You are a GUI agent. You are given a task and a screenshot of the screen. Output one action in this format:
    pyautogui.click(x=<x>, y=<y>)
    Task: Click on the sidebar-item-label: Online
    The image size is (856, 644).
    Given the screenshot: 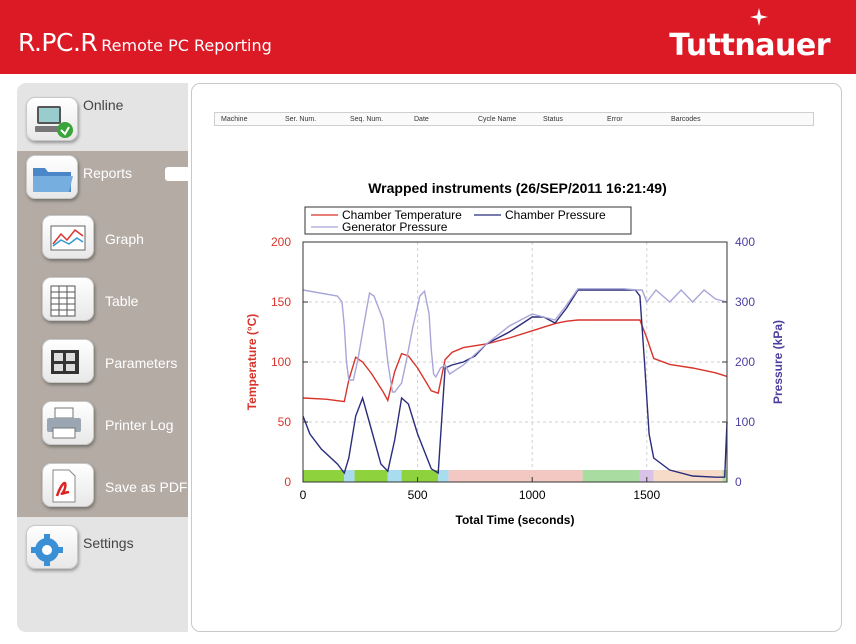 What is the action you would take?
    pyautogui.click(x=103, y=105)
    